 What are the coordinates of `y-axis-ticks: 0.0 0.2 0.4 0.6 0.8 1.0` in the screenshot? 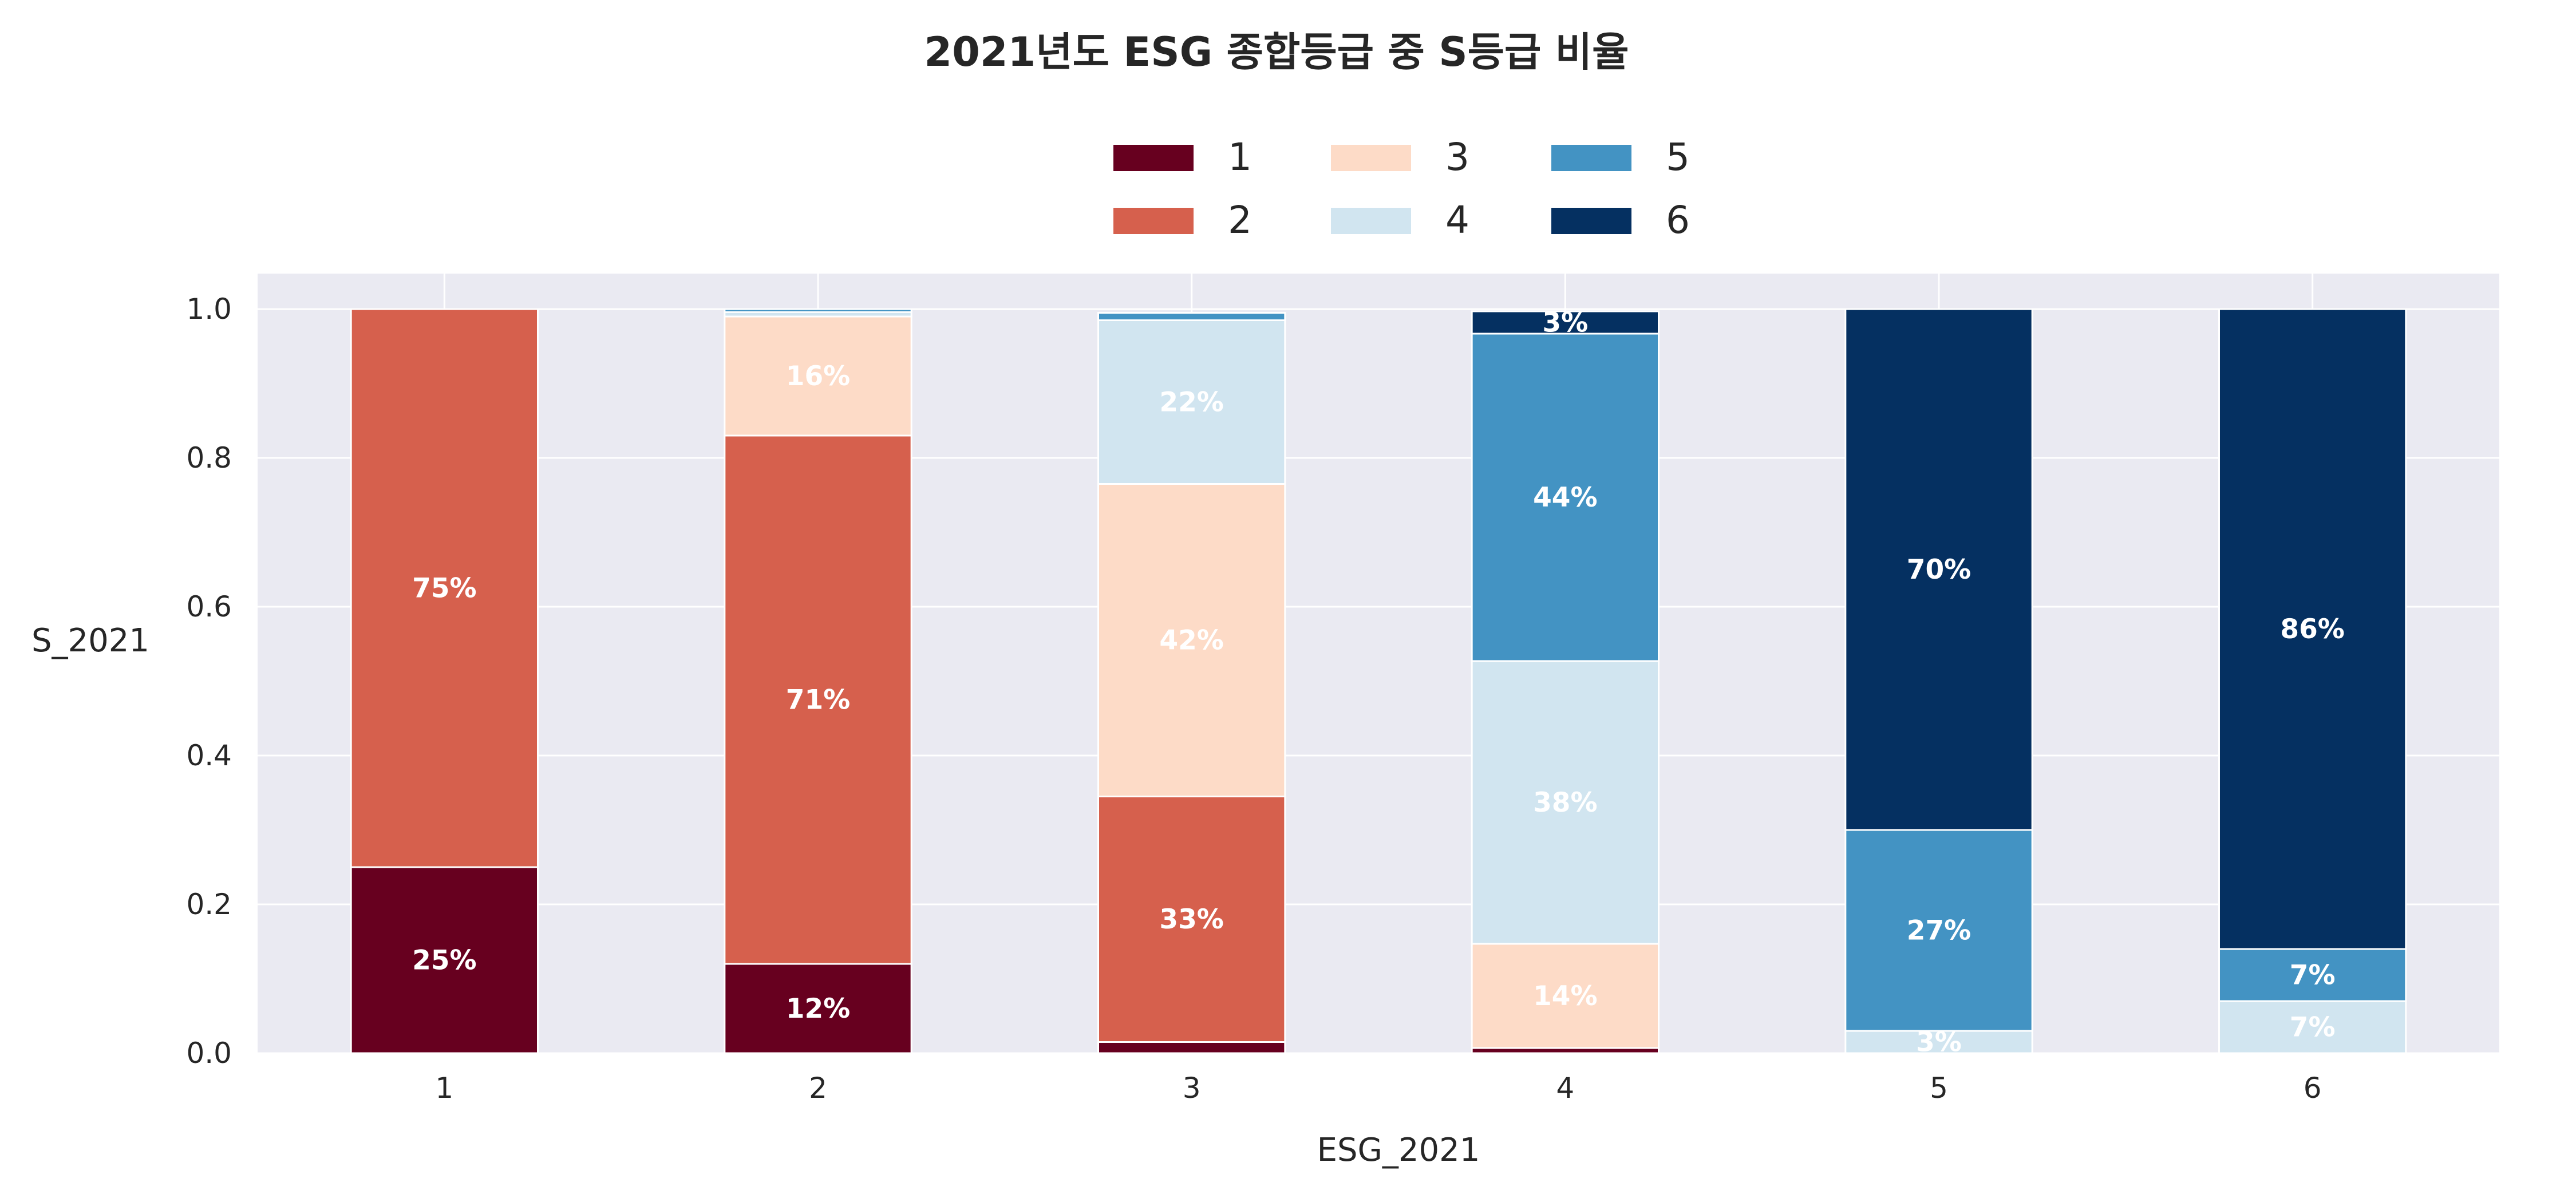 It's located at (209, 681).